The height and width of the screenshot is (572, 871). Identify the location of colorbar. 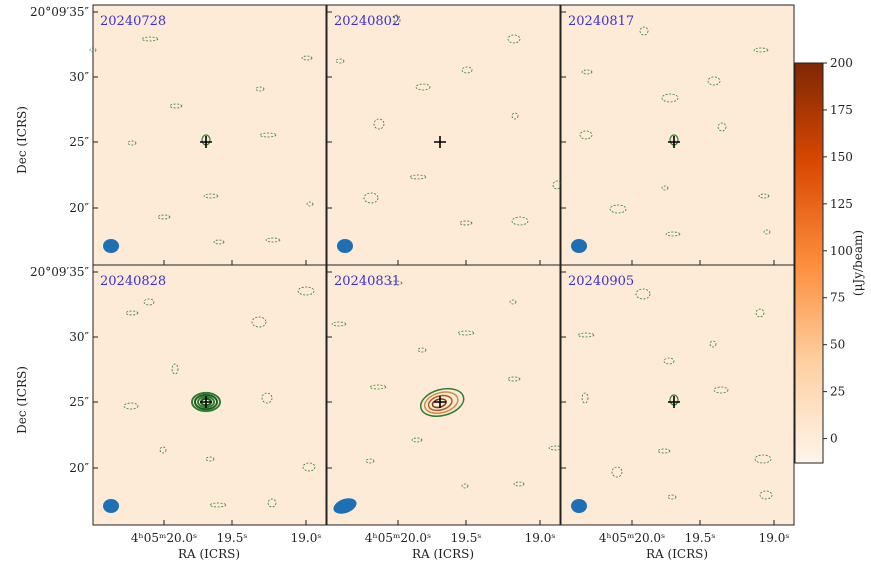
(809, 263).